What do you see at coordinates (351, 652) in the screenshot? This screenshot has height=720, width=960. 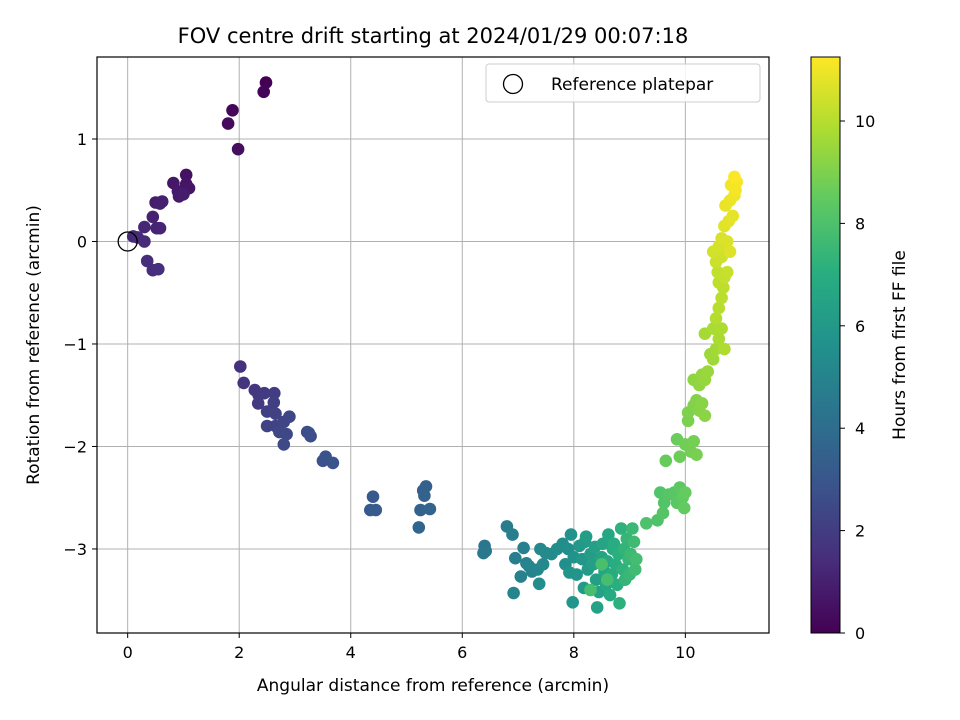 I see `x-tick-label-2: 4` at bounding box center [351, 652].